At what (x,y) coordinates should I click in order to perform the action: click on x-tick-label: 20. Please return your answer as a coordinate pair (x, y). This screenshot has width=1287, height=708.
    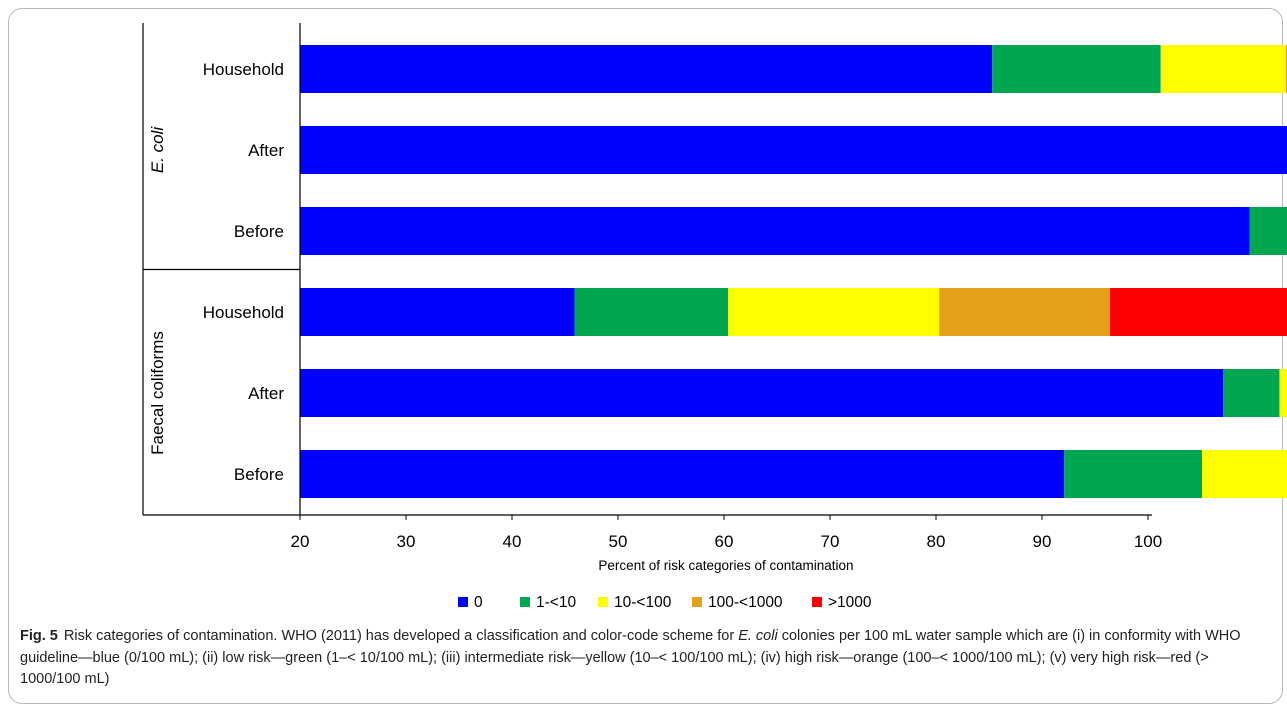
    Looking at the image, I should click on (300, 541).